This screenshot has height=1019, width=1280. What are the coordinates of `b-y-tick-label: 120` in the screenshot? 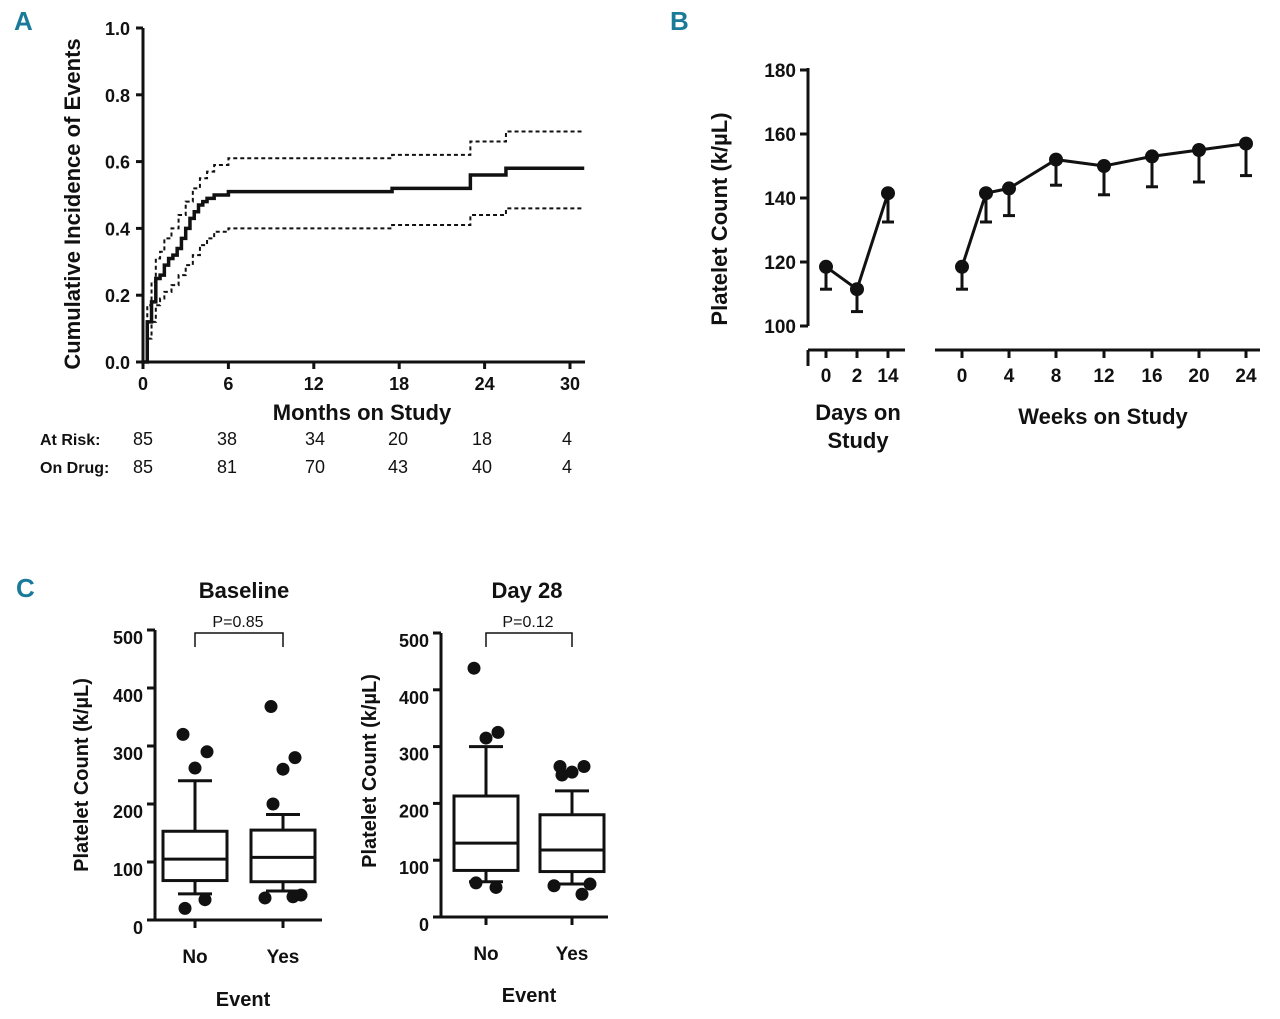 It's located at (780, 263).